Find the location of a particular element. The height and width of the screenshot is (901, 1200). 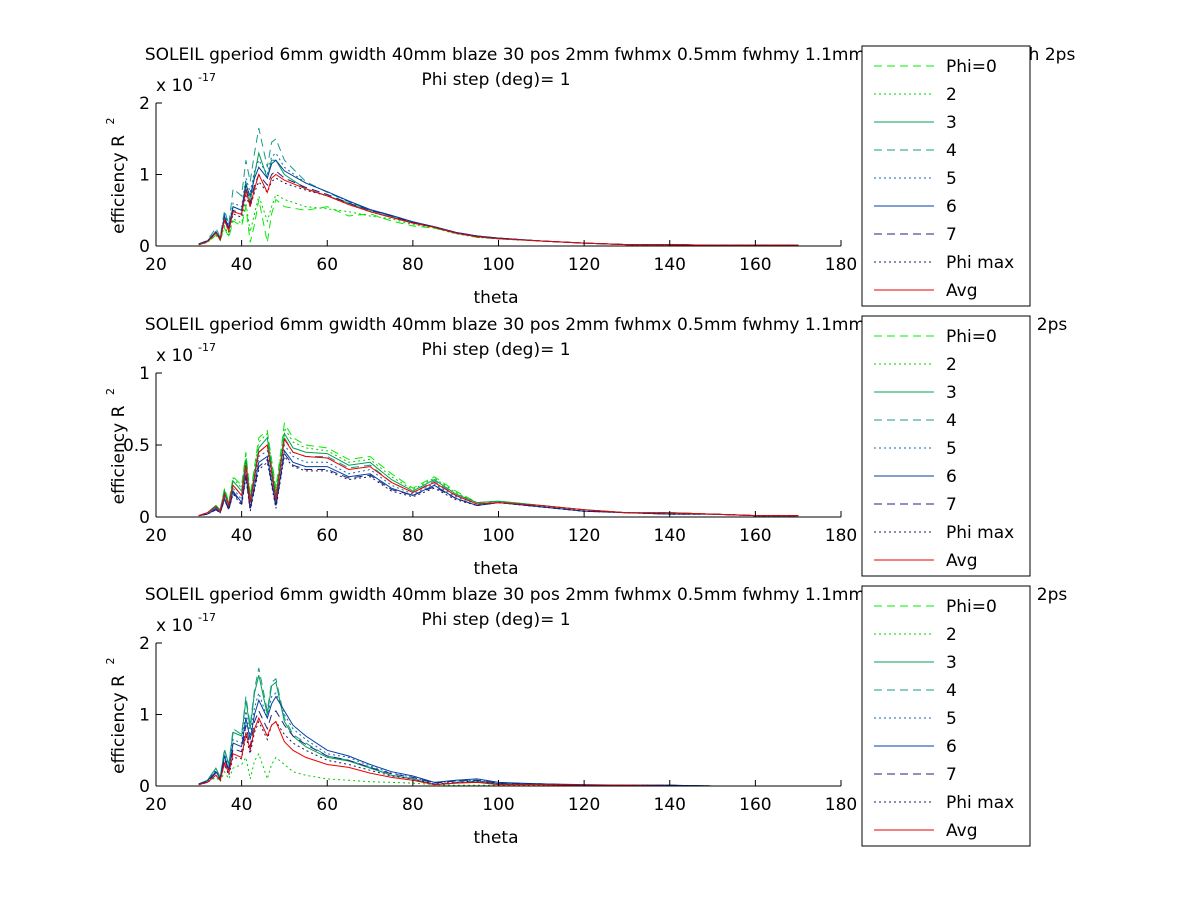

x-tick-label: 140 is located at coordinates (670, 265).